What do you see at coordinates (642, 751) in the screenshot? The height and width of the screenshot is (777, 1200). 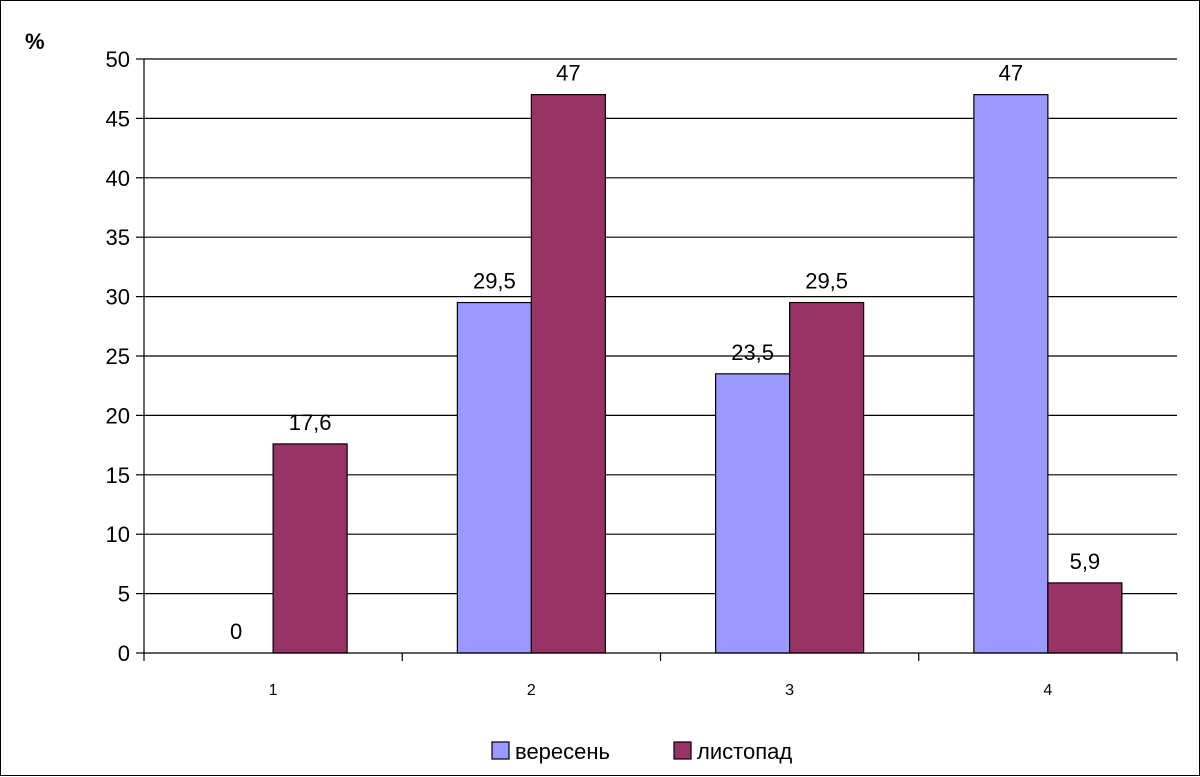 I see `legend: вересень листопад` at bounding box center [642, 751].